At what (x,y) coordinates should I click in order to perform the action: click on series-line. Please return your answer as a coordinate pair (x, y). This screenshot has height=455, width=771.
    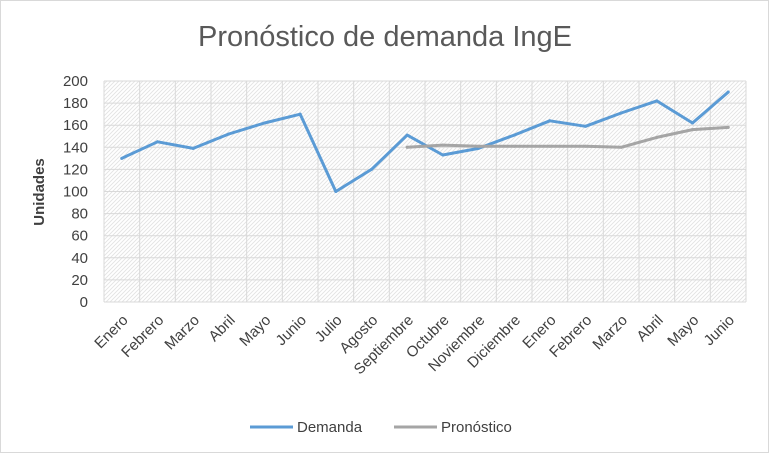
    Looking at the image, I should click on (567, 137).